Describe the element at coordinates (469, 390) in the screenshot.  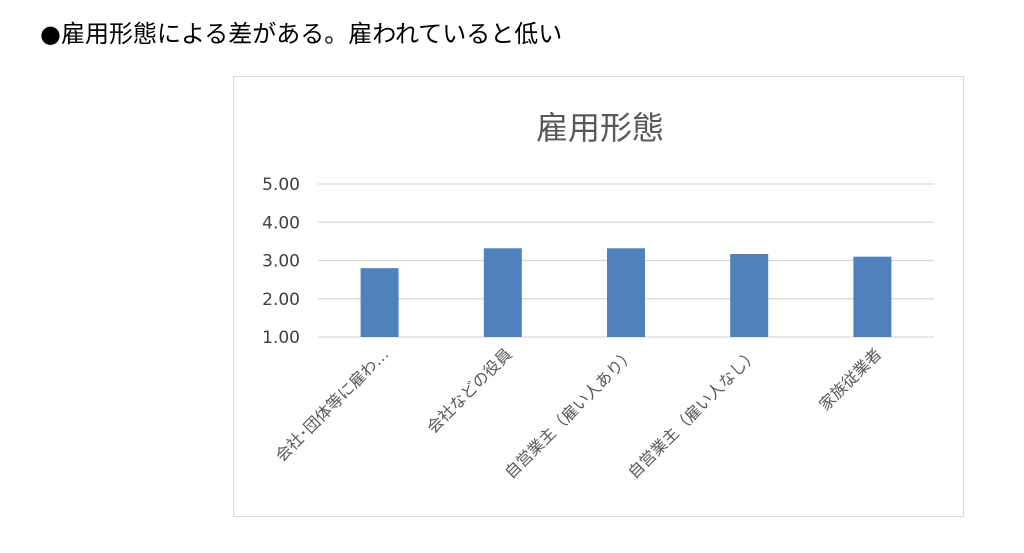
I see `x-tick-label: 会社などの役員` at that location.